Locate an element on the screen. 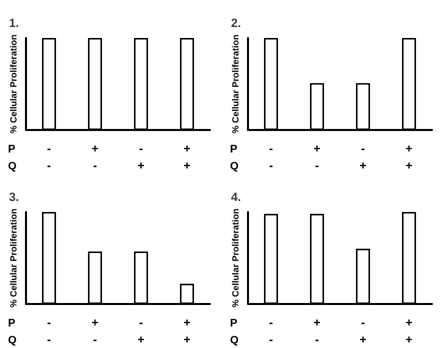 This screenshot has width=444, height=348. chart-title: 2. is located at coordinates (236, 23).